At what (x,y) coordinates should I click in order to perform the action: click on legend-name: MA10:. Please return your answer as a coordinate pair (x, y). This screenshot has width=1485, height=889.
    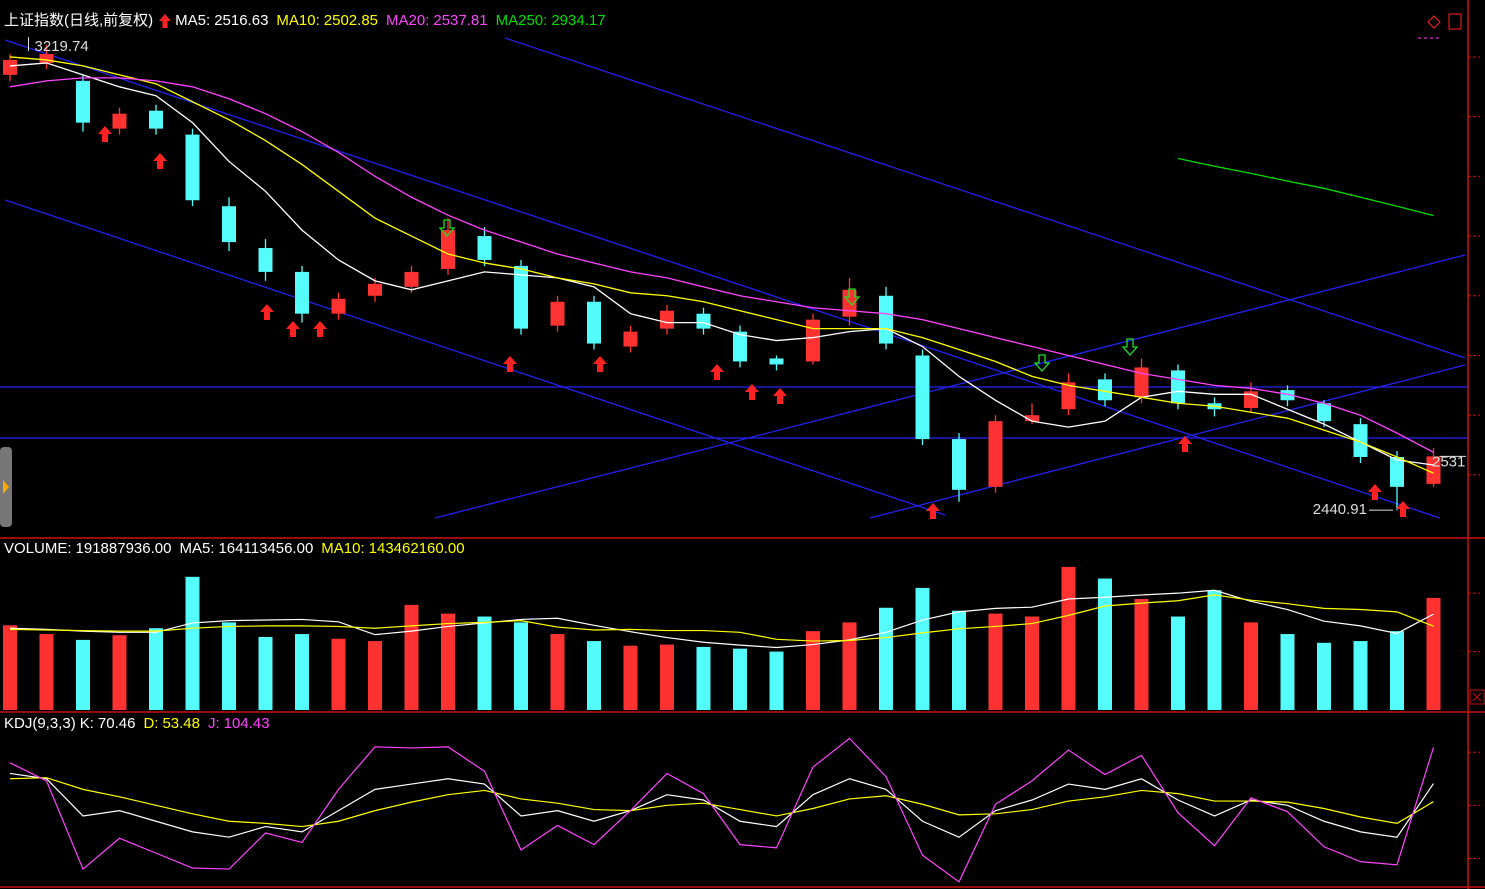
    Looking at the image, I should click on (298, 20).